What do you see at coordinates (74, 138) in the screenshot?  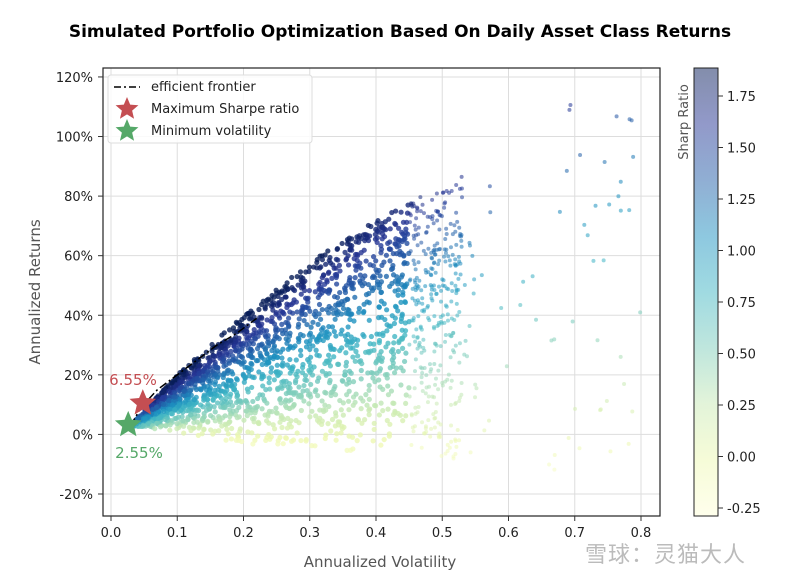 I see `y-tick-label: 100%` at bounding box center [74, 138].